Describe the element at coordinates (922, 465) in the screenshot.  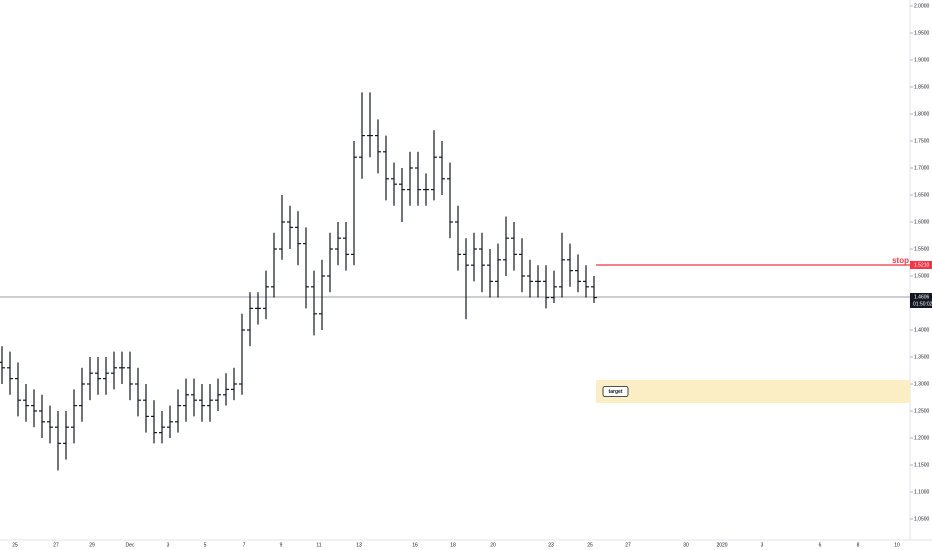
I see `y-tick-label: 1.1500` at that location.